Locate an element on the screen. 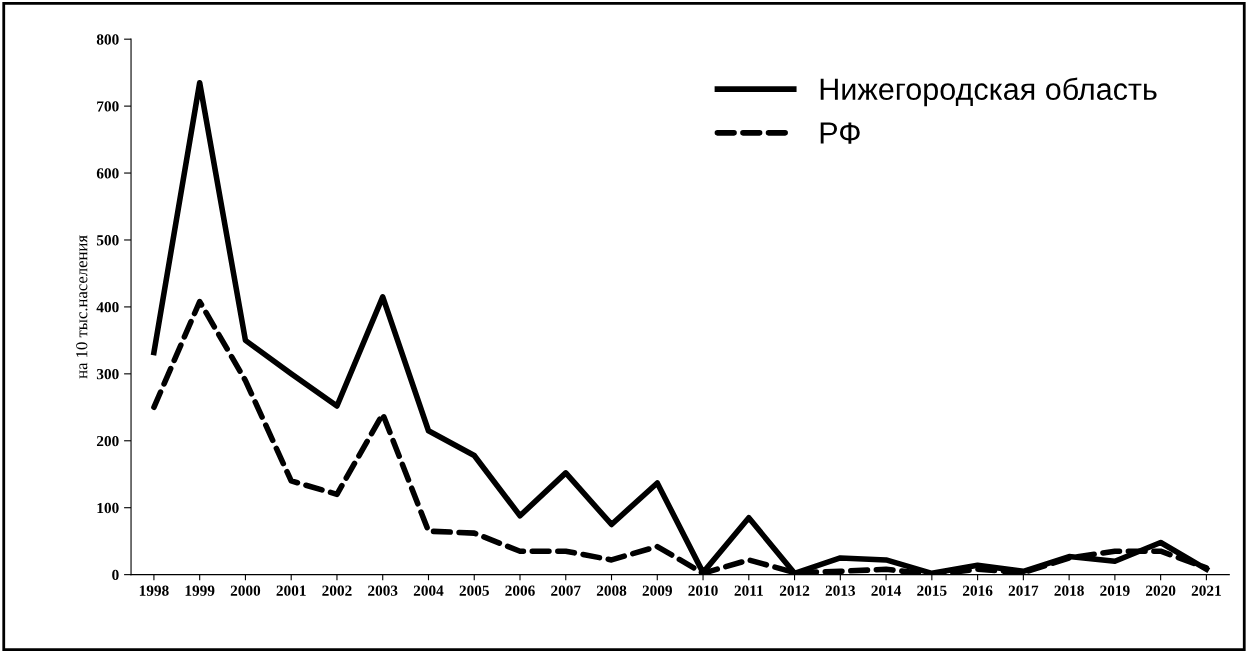  y-tick-label: 500 is located at coordinates (107, 240).